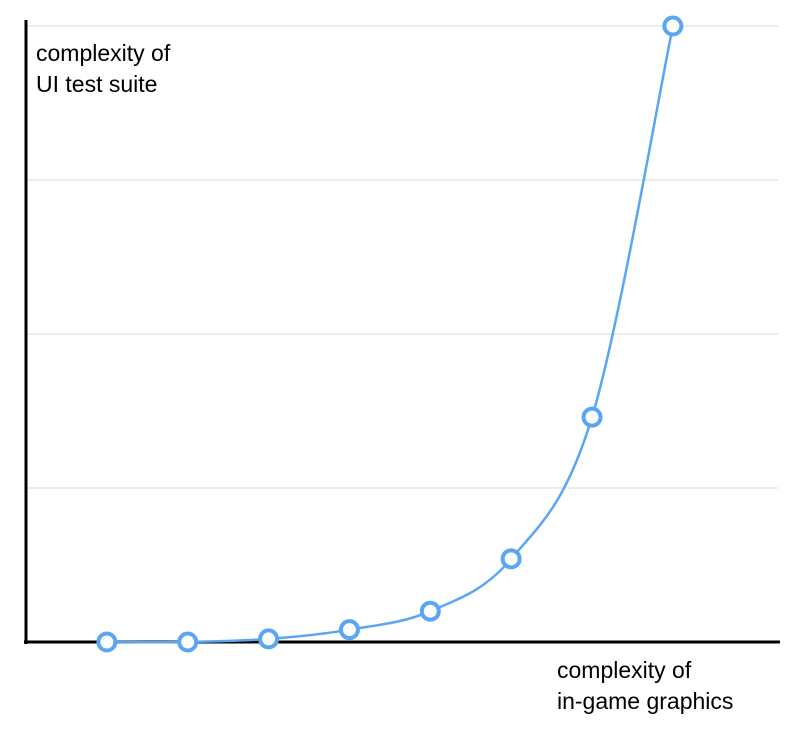 The width and height of the screenshot is (792, 730). I want to click on x-axis-label-line-1: complexity of, so click(624, 670).